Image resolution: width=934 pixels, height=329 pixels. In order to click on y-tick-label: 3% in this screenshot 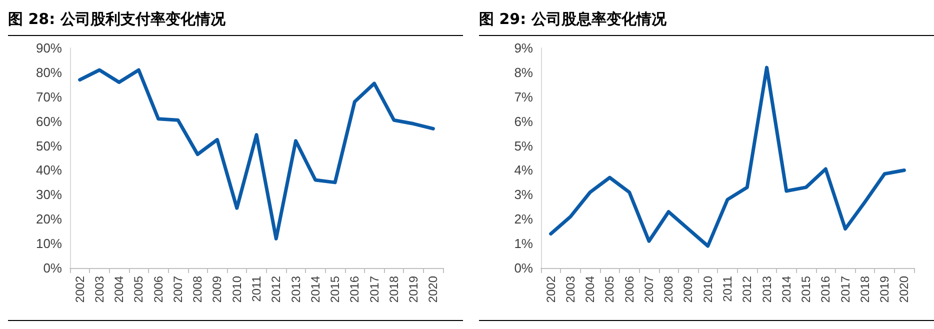, I will do `click(524, 194)`.